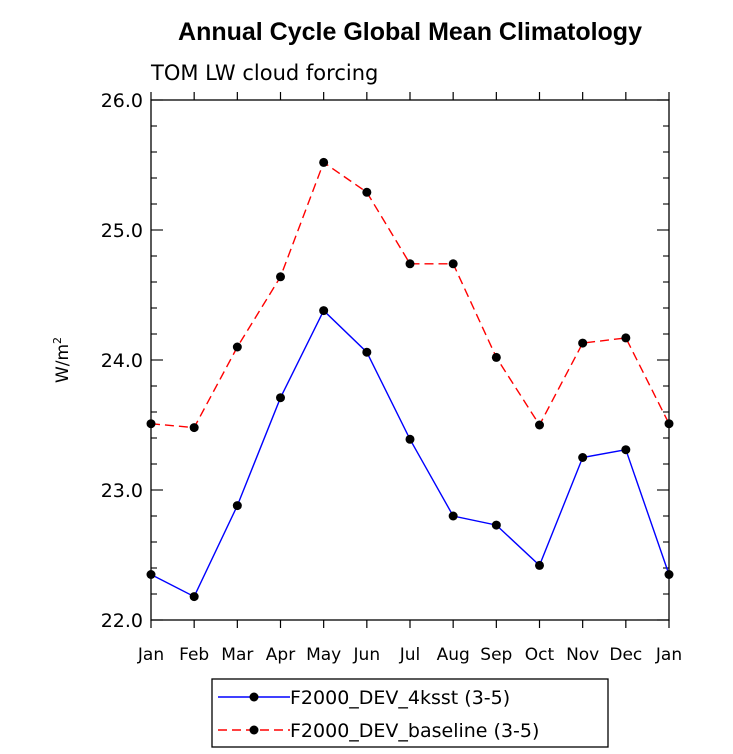 This screenshot has width=733, height=754. What do you see at coordinates (540, 655) in the screenshot?
I see `x-tick-label: Oct` at bounding box center [540, 655].